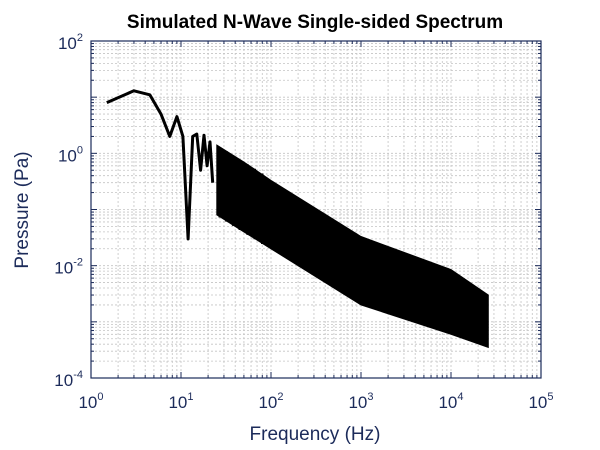 The height and width of the screenshot is (450, 600). Describe the element at coordinates (315, 22) in the screenshot. I see `chart-title: Simulated N-Wave Single-sided Spectrum` at that location.